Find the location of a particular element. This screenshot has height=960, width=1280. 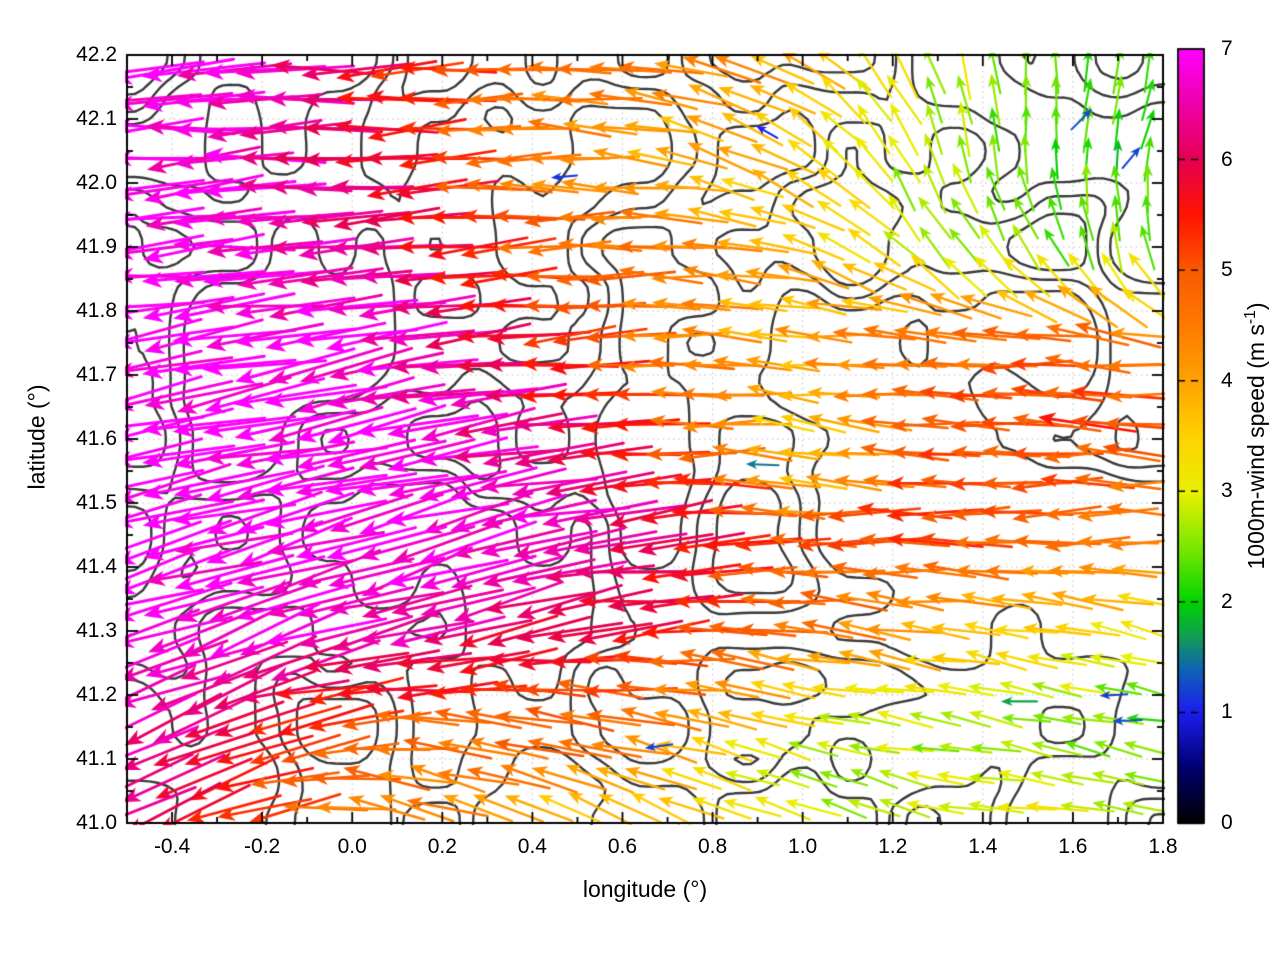

colorbar-tick-label: 6 is located at coordinates (1227, 159).